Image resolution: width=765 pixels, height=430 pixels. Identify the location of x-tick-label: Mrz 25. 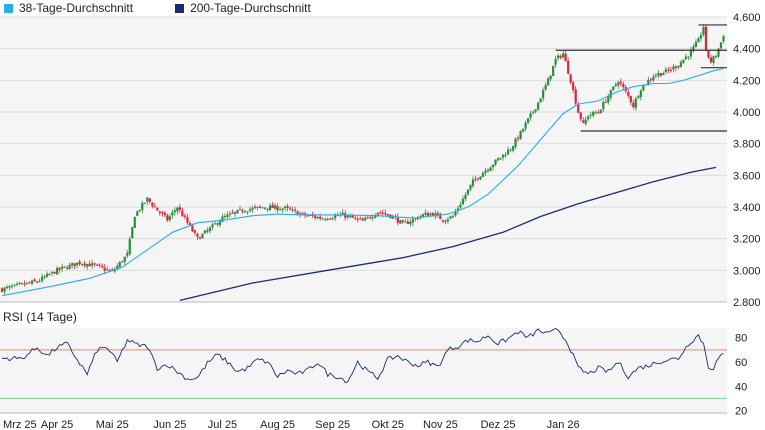
(20, 424).